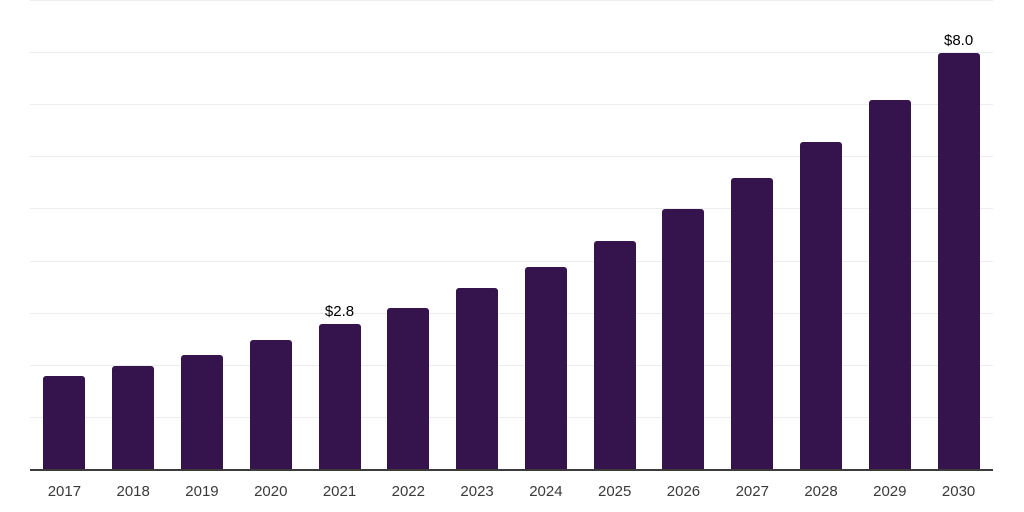  Describe the element at coordinates (202, 491) in the screenshot. I see `x-tick-label-2019: 2019` at that location.